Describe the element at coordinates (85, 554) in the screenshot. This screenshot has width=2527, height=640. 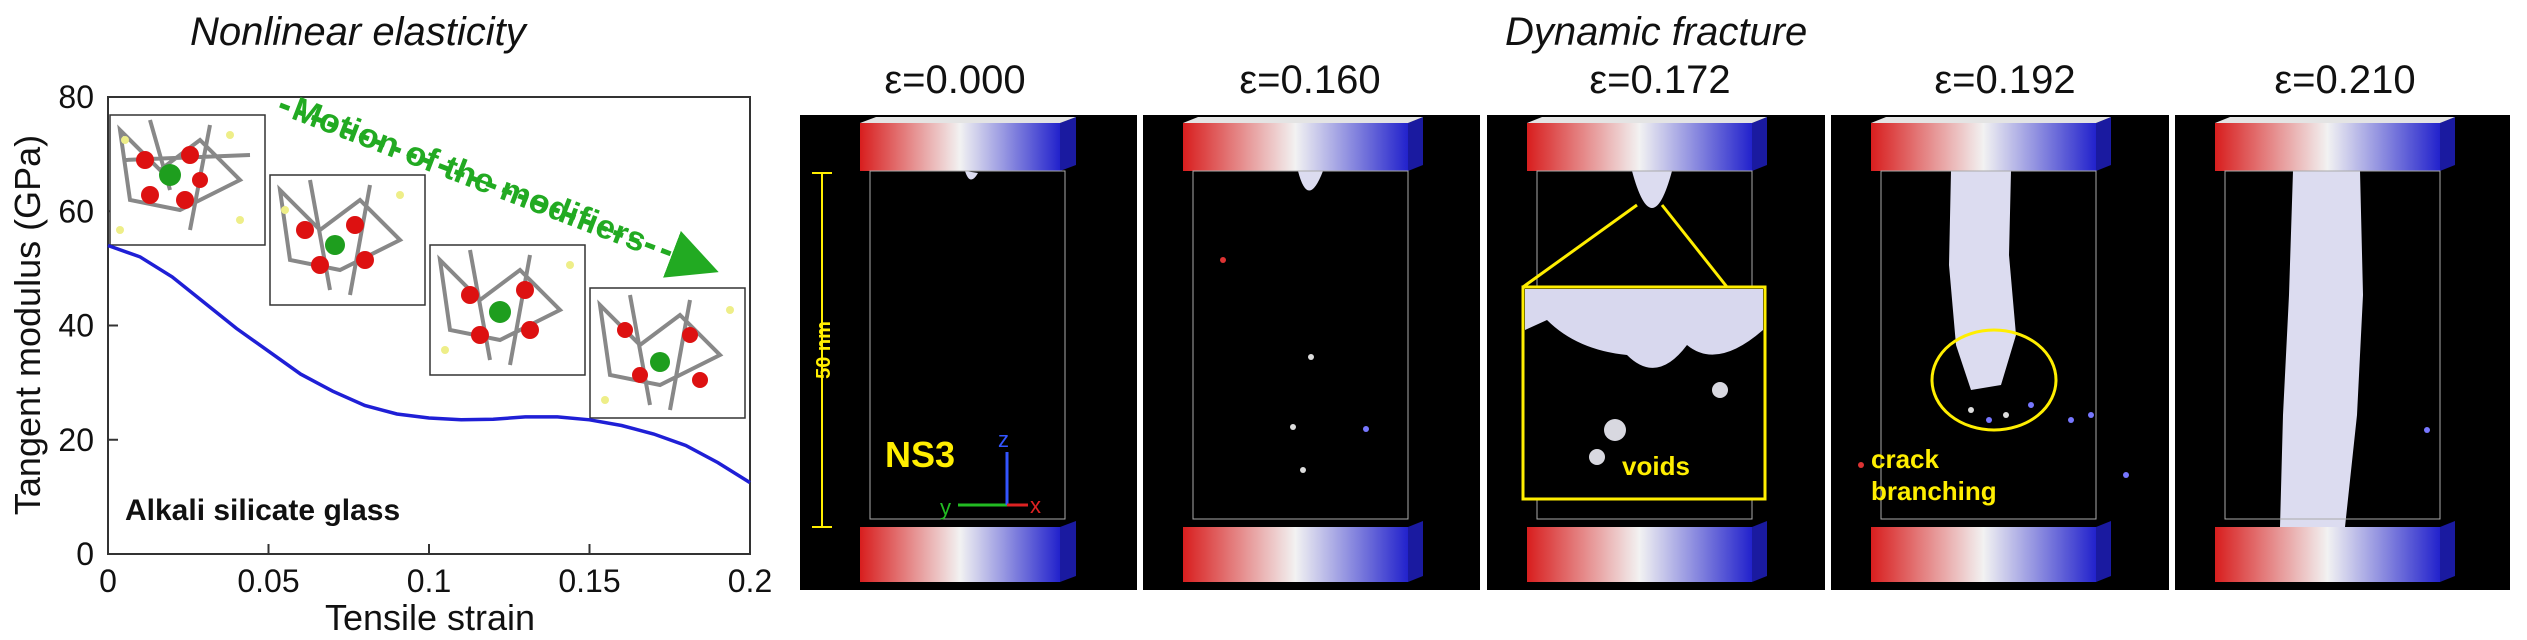
I see `y-tick-label-0: 0` at that location.